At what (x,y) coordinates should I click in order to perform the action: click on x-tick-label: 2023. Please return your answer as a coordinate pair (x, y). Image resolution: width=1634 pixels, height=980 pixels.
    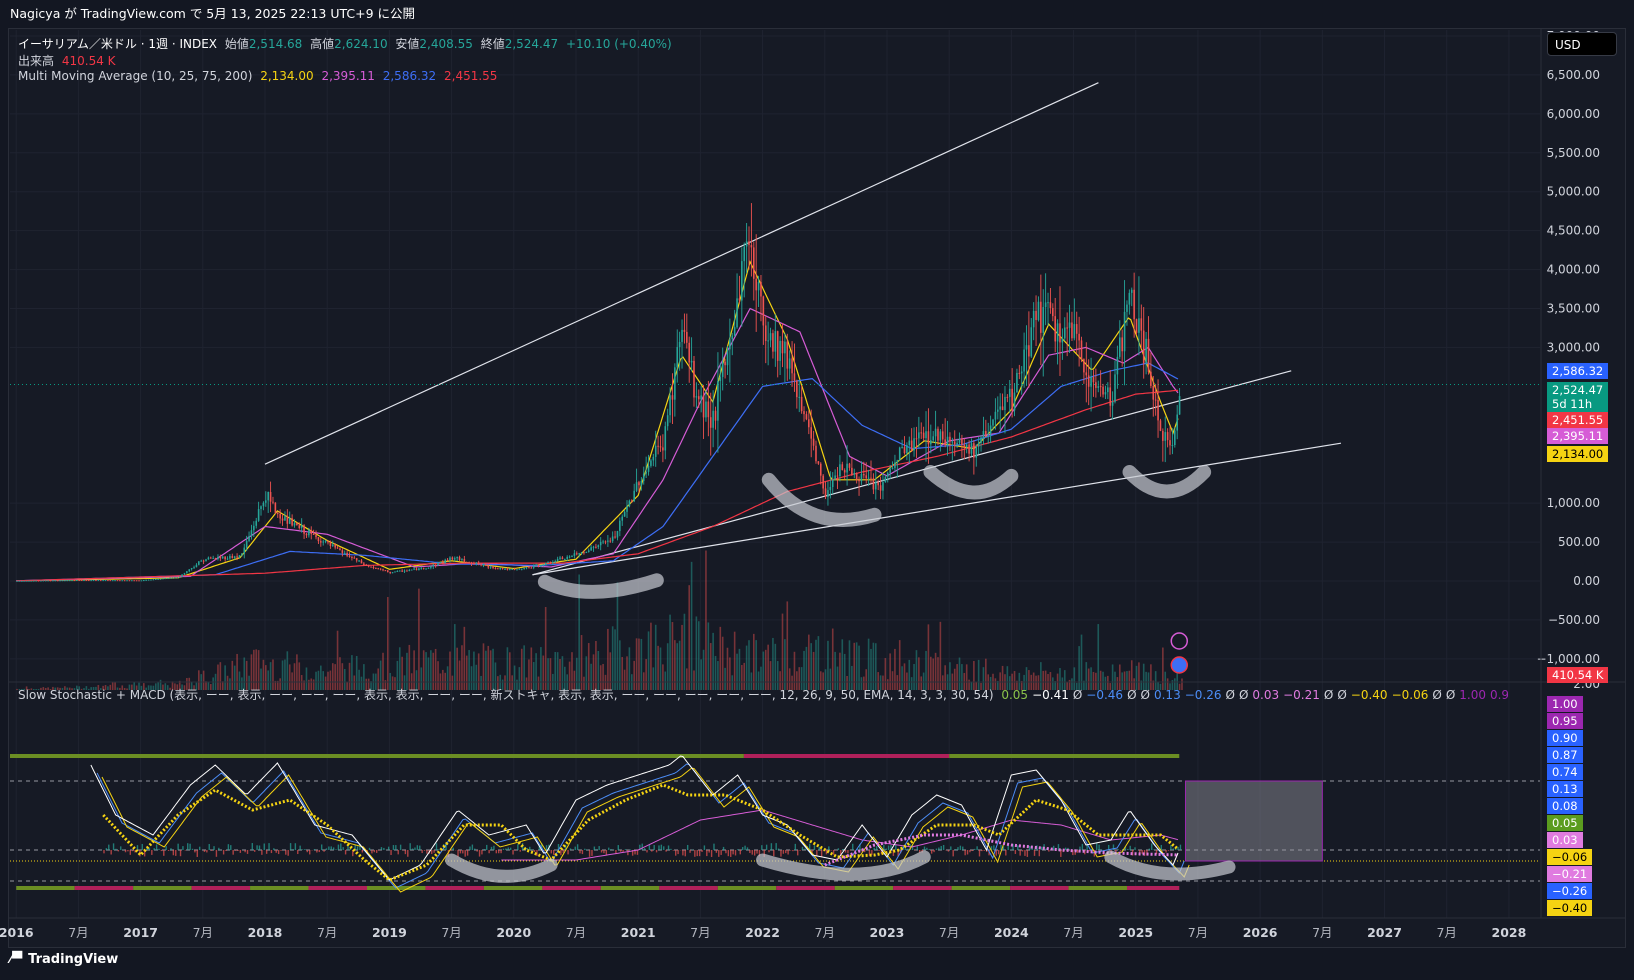
    Looking at the image, I should click on (887, 932).